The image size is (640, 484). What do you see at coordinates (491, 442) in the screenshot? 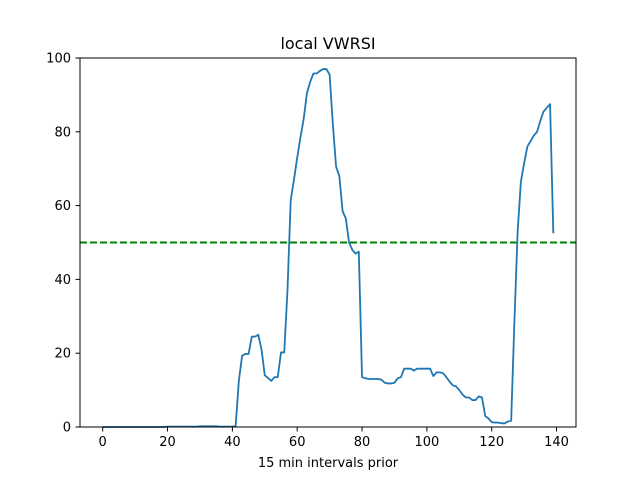
I see `x-tick-label: 120` at bounding box center [491, 442].